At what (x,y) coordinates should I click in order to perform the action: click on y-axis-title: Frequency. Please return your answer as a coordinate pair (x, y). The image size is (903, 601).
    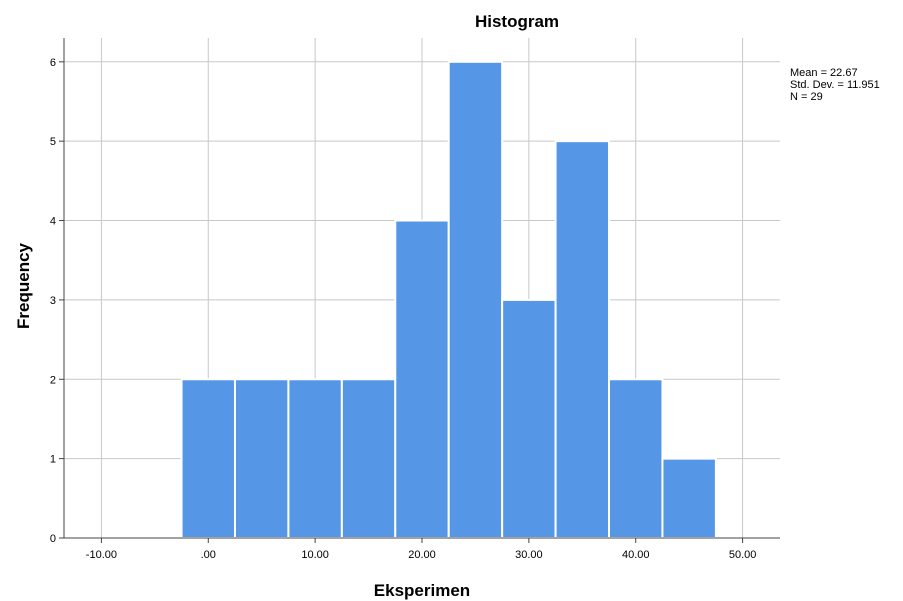
    Looking at the image, I should click on (23, 285).